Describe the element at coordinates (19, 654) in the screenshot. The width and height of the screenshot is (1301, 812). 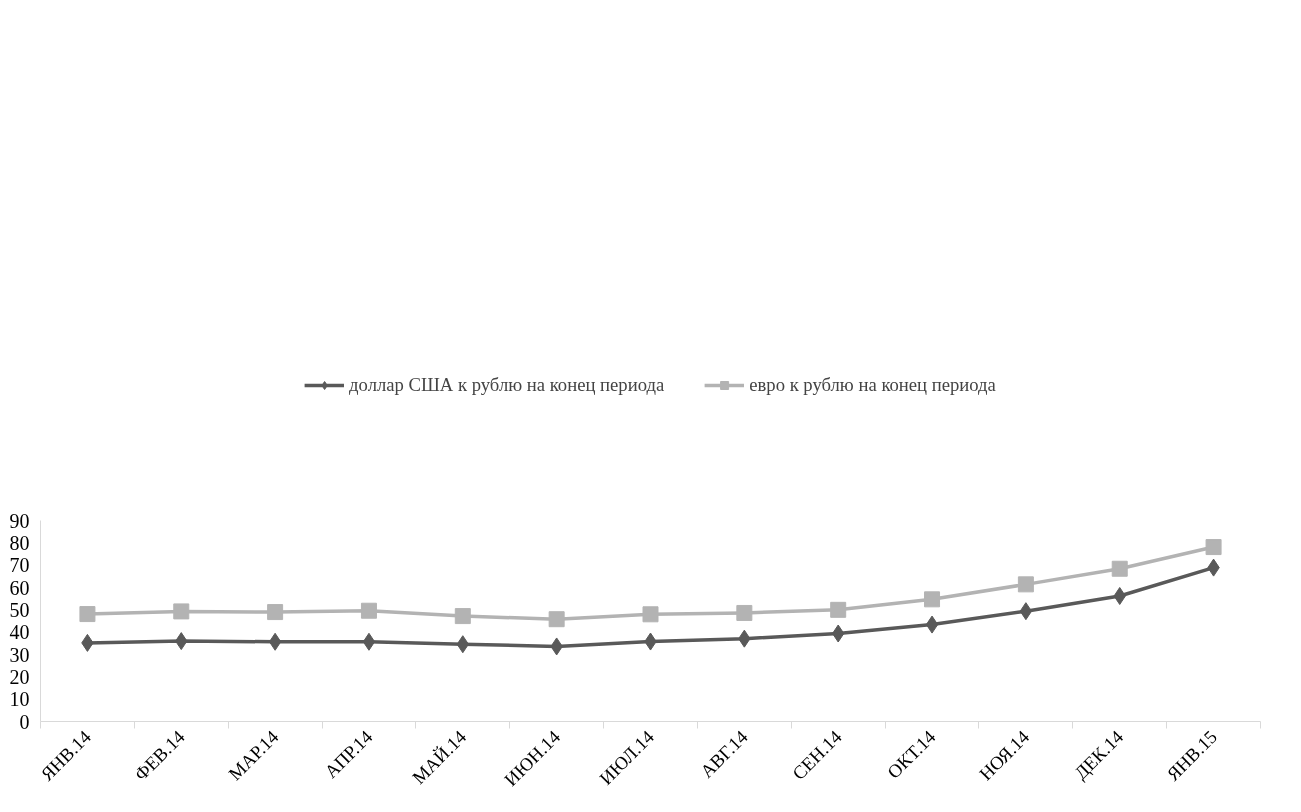
I see `y-tick-label: 30` at that location.